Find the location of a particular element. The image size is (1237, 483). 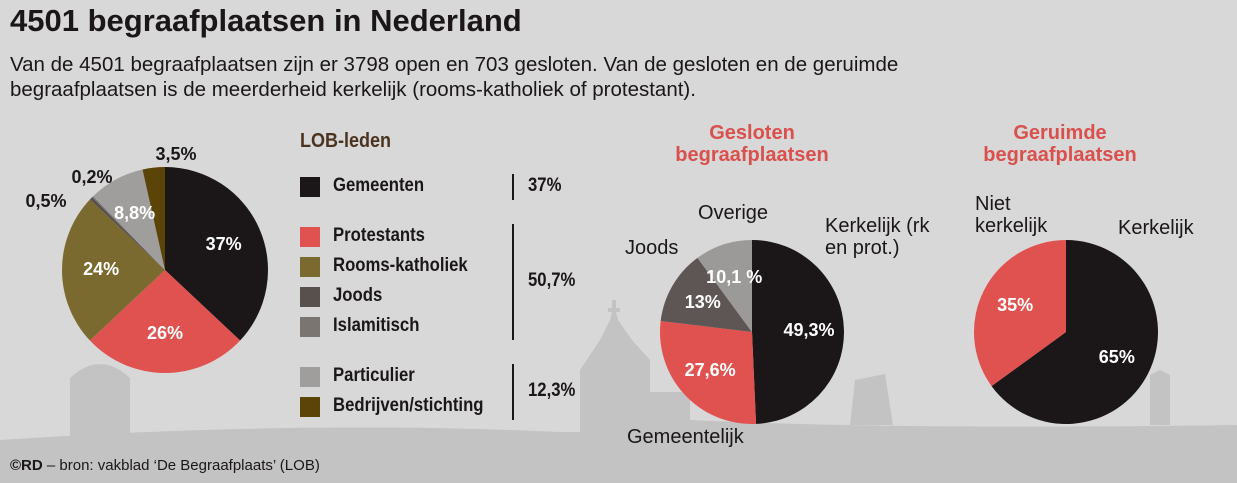

category-label: Overige is located at coordinates (733, 213).